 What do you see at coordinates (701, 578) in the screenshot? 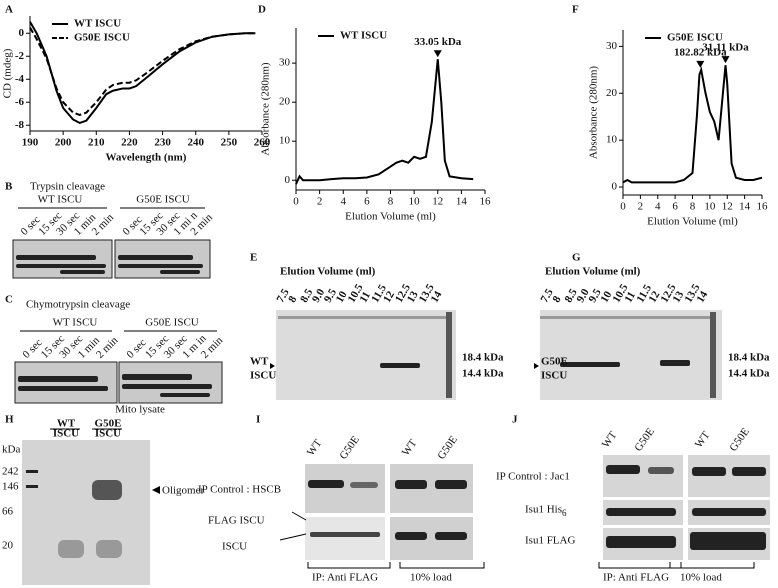
I see `footer-label: 10% load` at bounding box center [701, 578].